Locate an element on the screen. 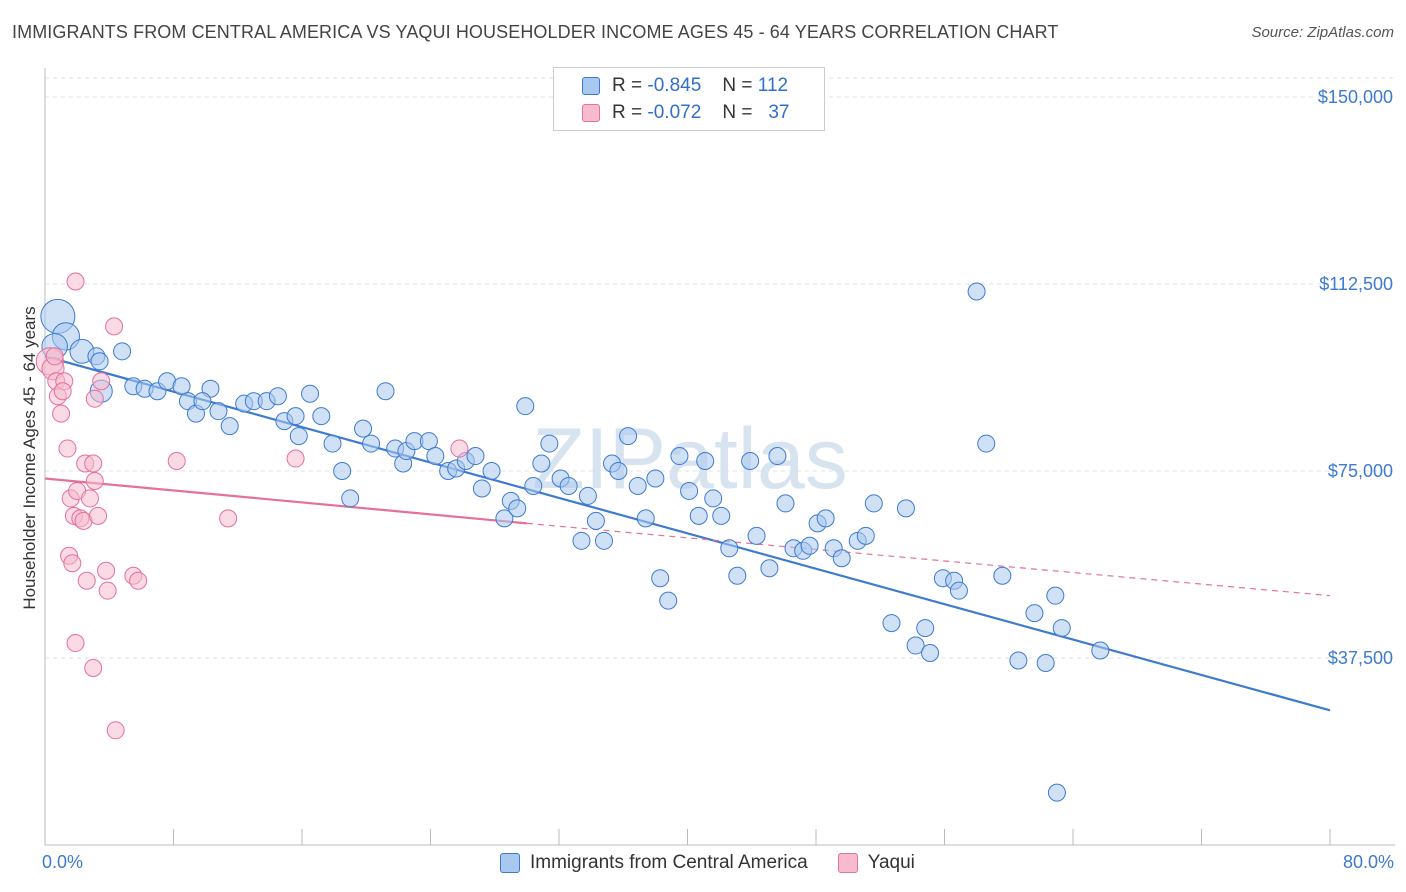  series-legend-pink: Yaqui is located at coordinates (876, 863).